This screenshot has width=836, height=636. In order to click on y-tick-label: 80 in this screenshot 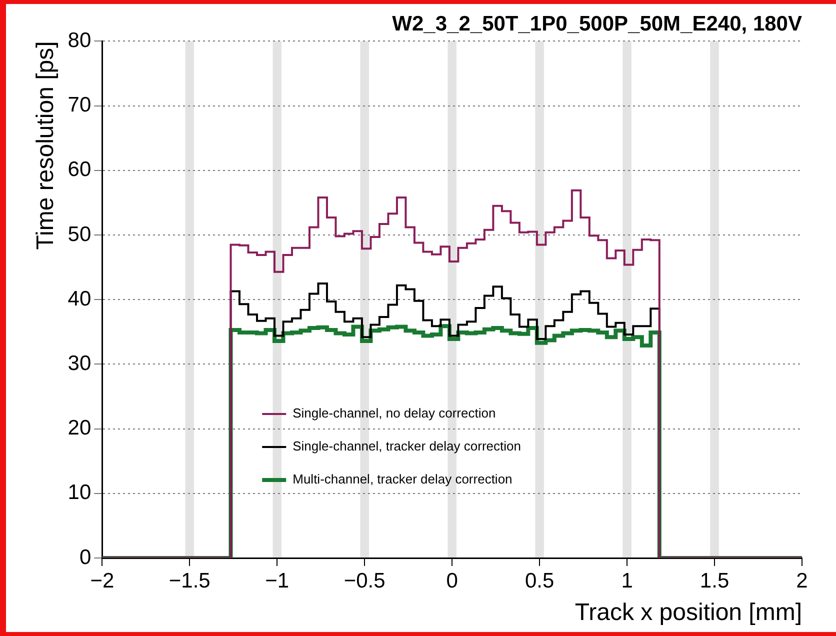, I will do `click(80, 40)`.